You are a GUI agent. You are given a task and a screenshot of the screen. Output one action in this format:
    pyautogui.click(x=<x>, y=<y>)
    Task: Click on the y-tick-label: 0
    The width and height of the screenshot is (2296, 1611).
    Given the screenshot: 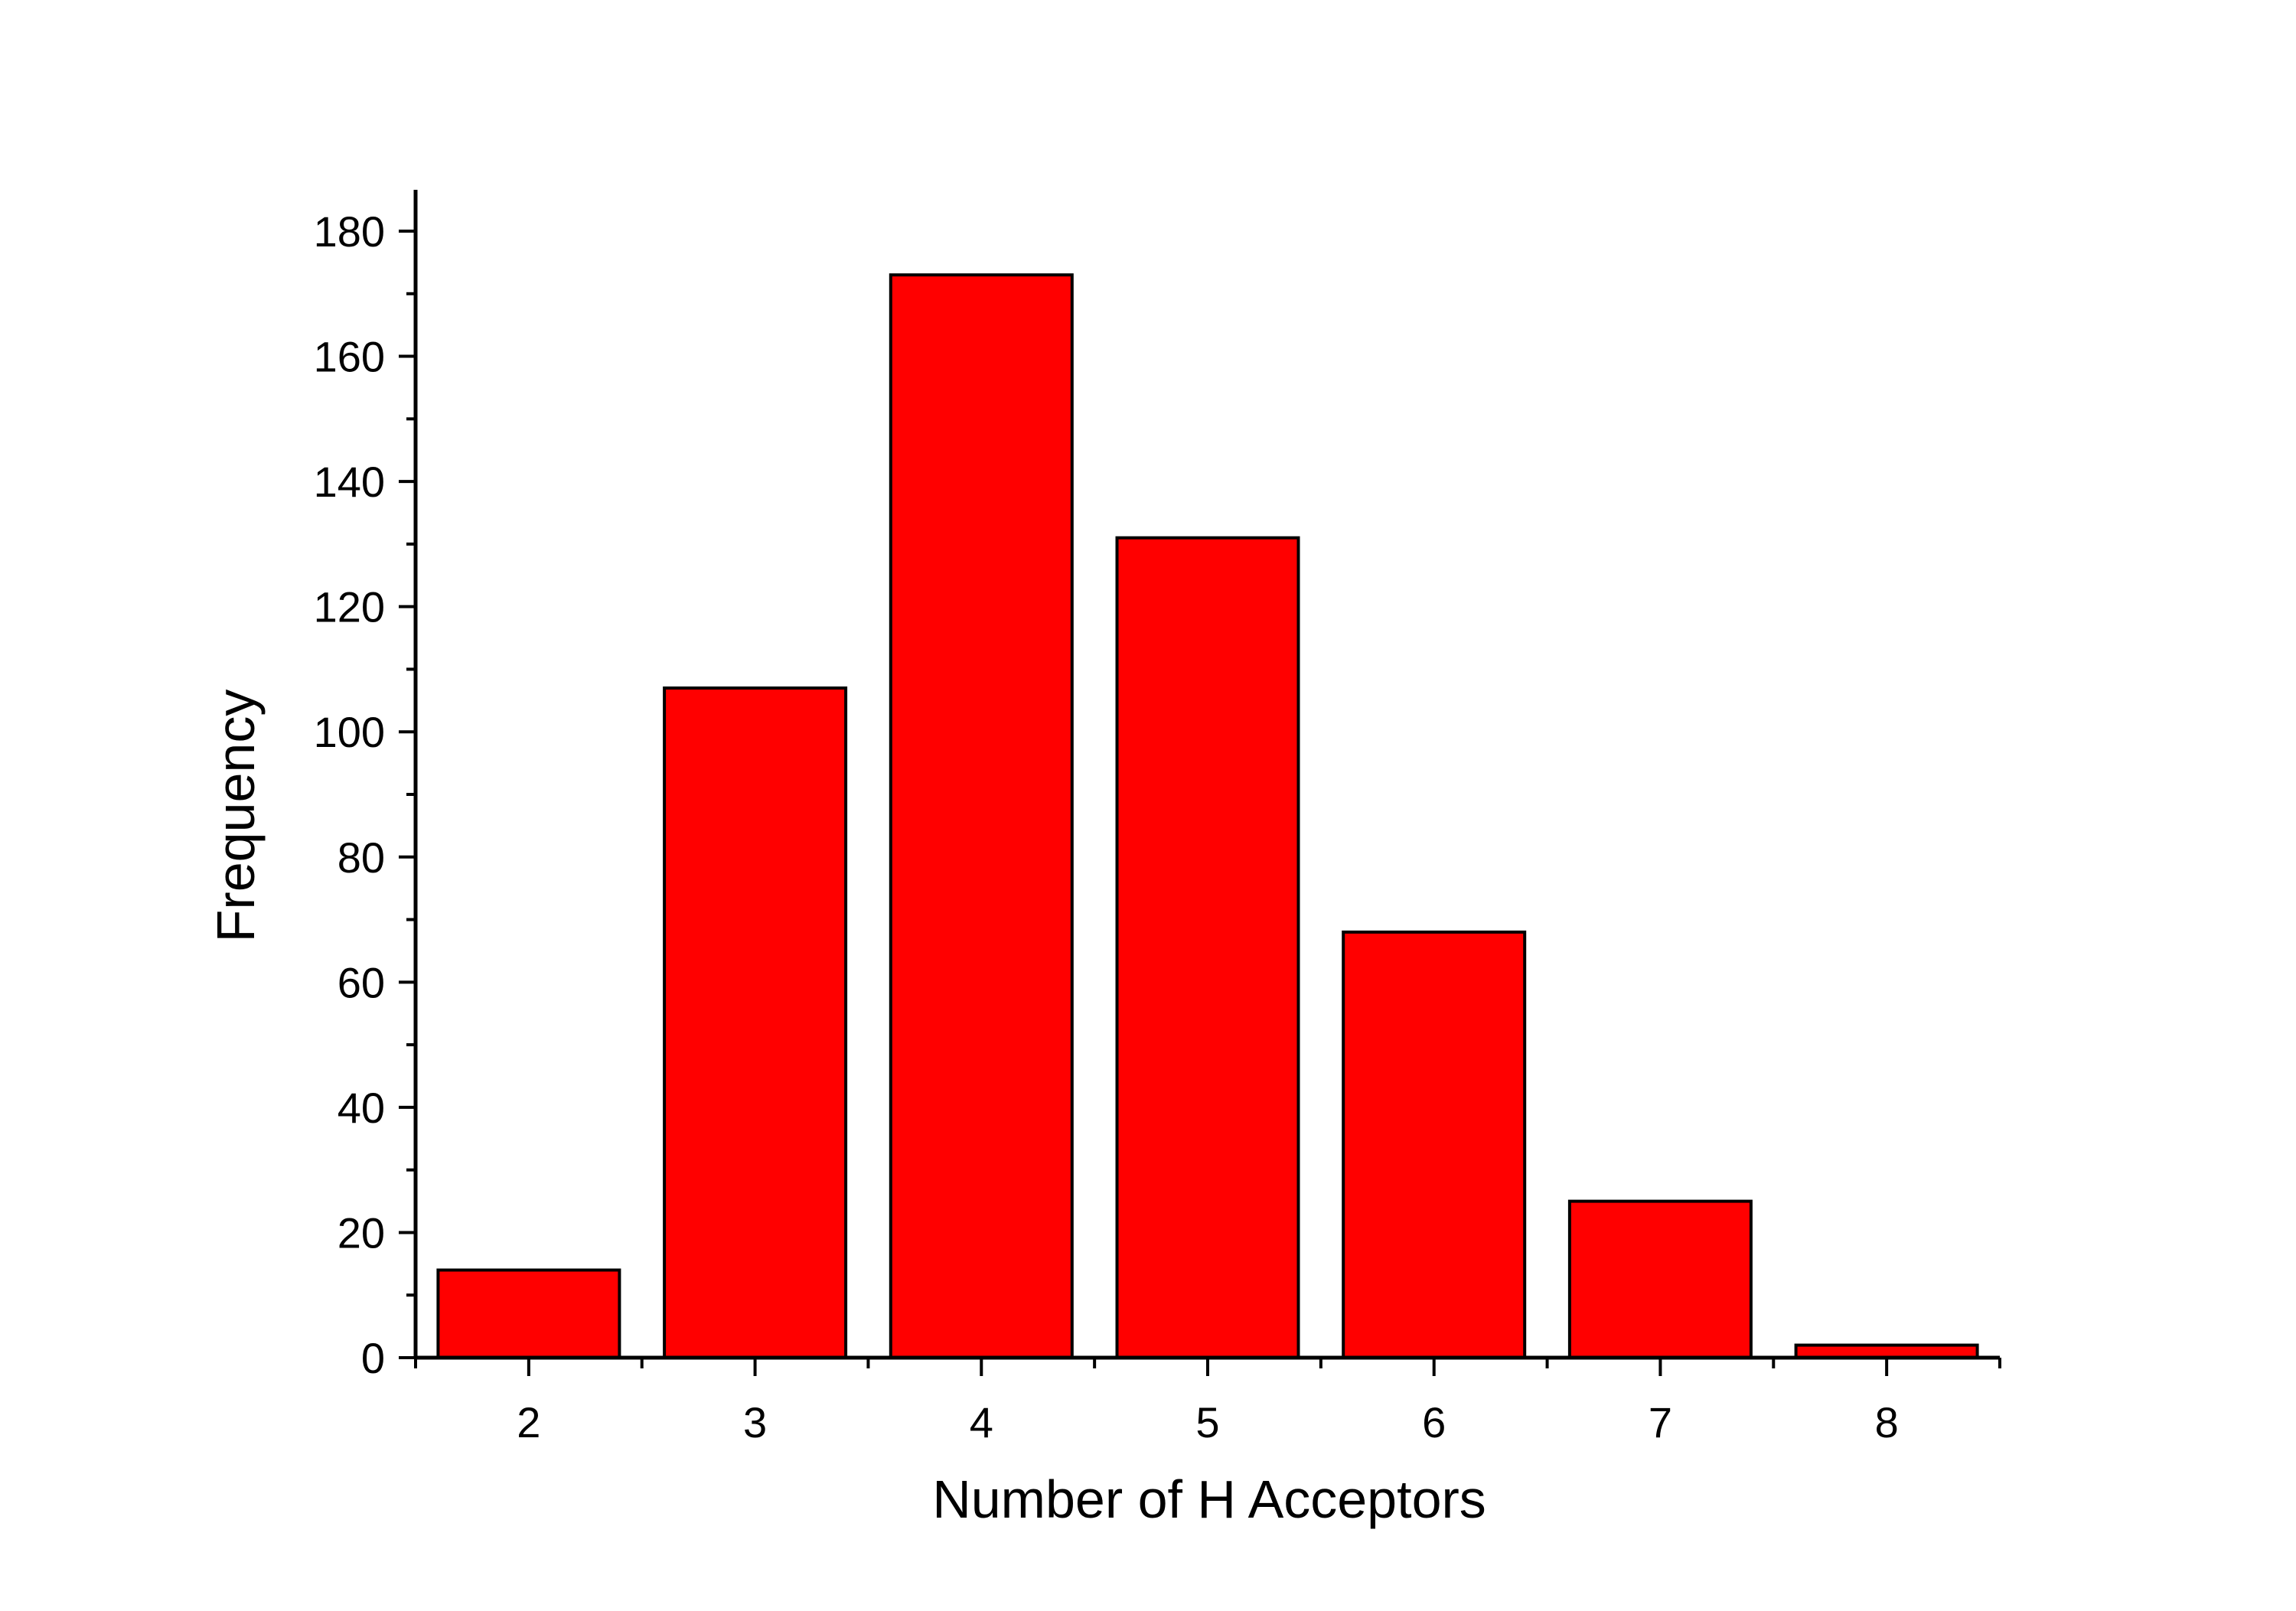 What is the action you would take?
    pyautogui.click(x=373, y=1358)
    